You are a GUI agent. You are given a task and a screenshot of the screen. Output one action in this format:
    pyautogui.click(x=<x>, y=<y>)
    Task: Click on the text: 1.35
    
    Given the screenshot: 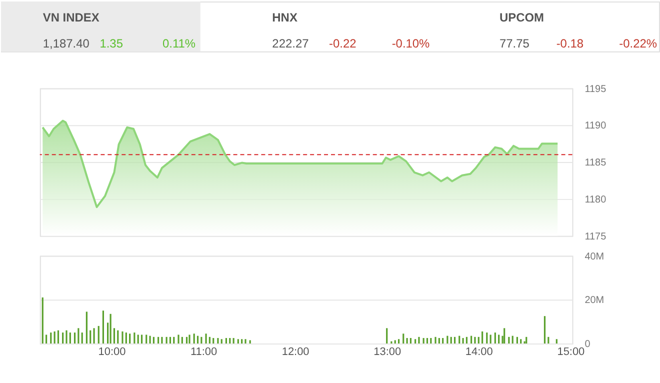 What is the action you would take?
    pyautogui.click(x=112, y=43)
    